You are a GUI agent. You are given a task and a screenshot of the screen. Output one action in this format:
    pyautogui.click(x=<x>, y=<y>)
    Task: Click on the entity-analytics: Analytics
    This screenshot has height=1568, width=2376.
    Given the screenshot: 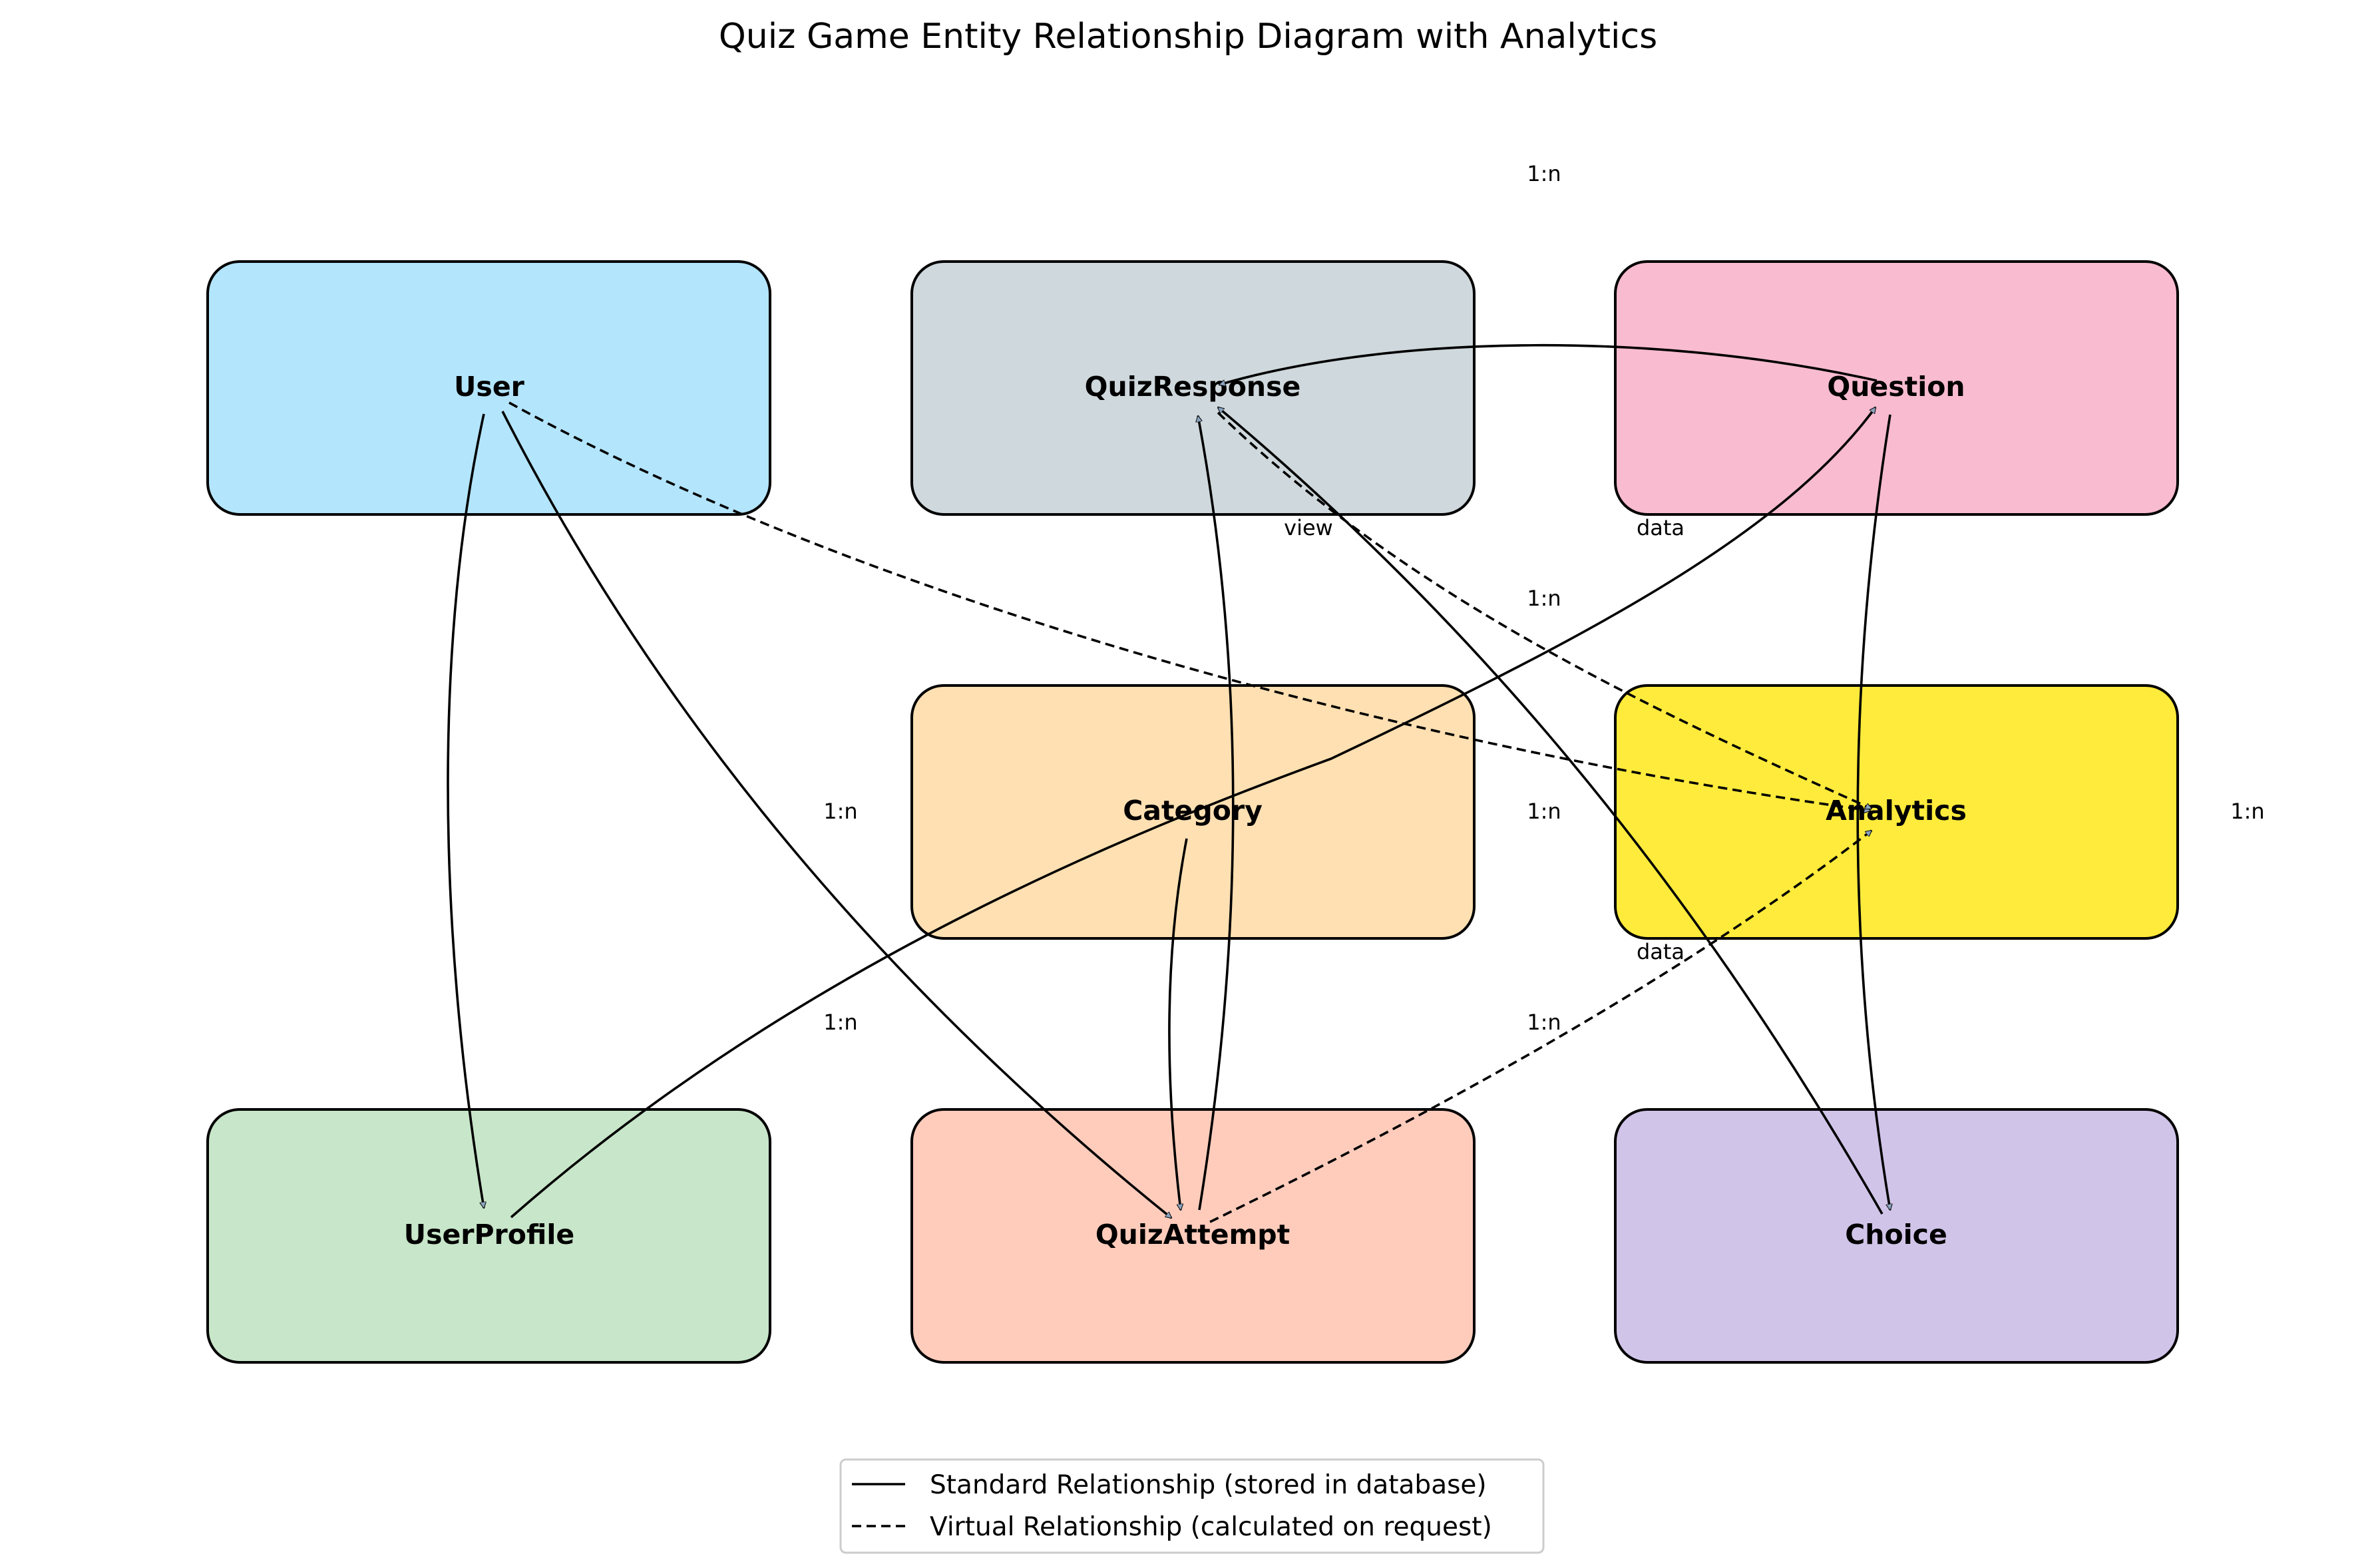 What is the action you would take?
    pyautogui.click(x=1896, y=812)
    